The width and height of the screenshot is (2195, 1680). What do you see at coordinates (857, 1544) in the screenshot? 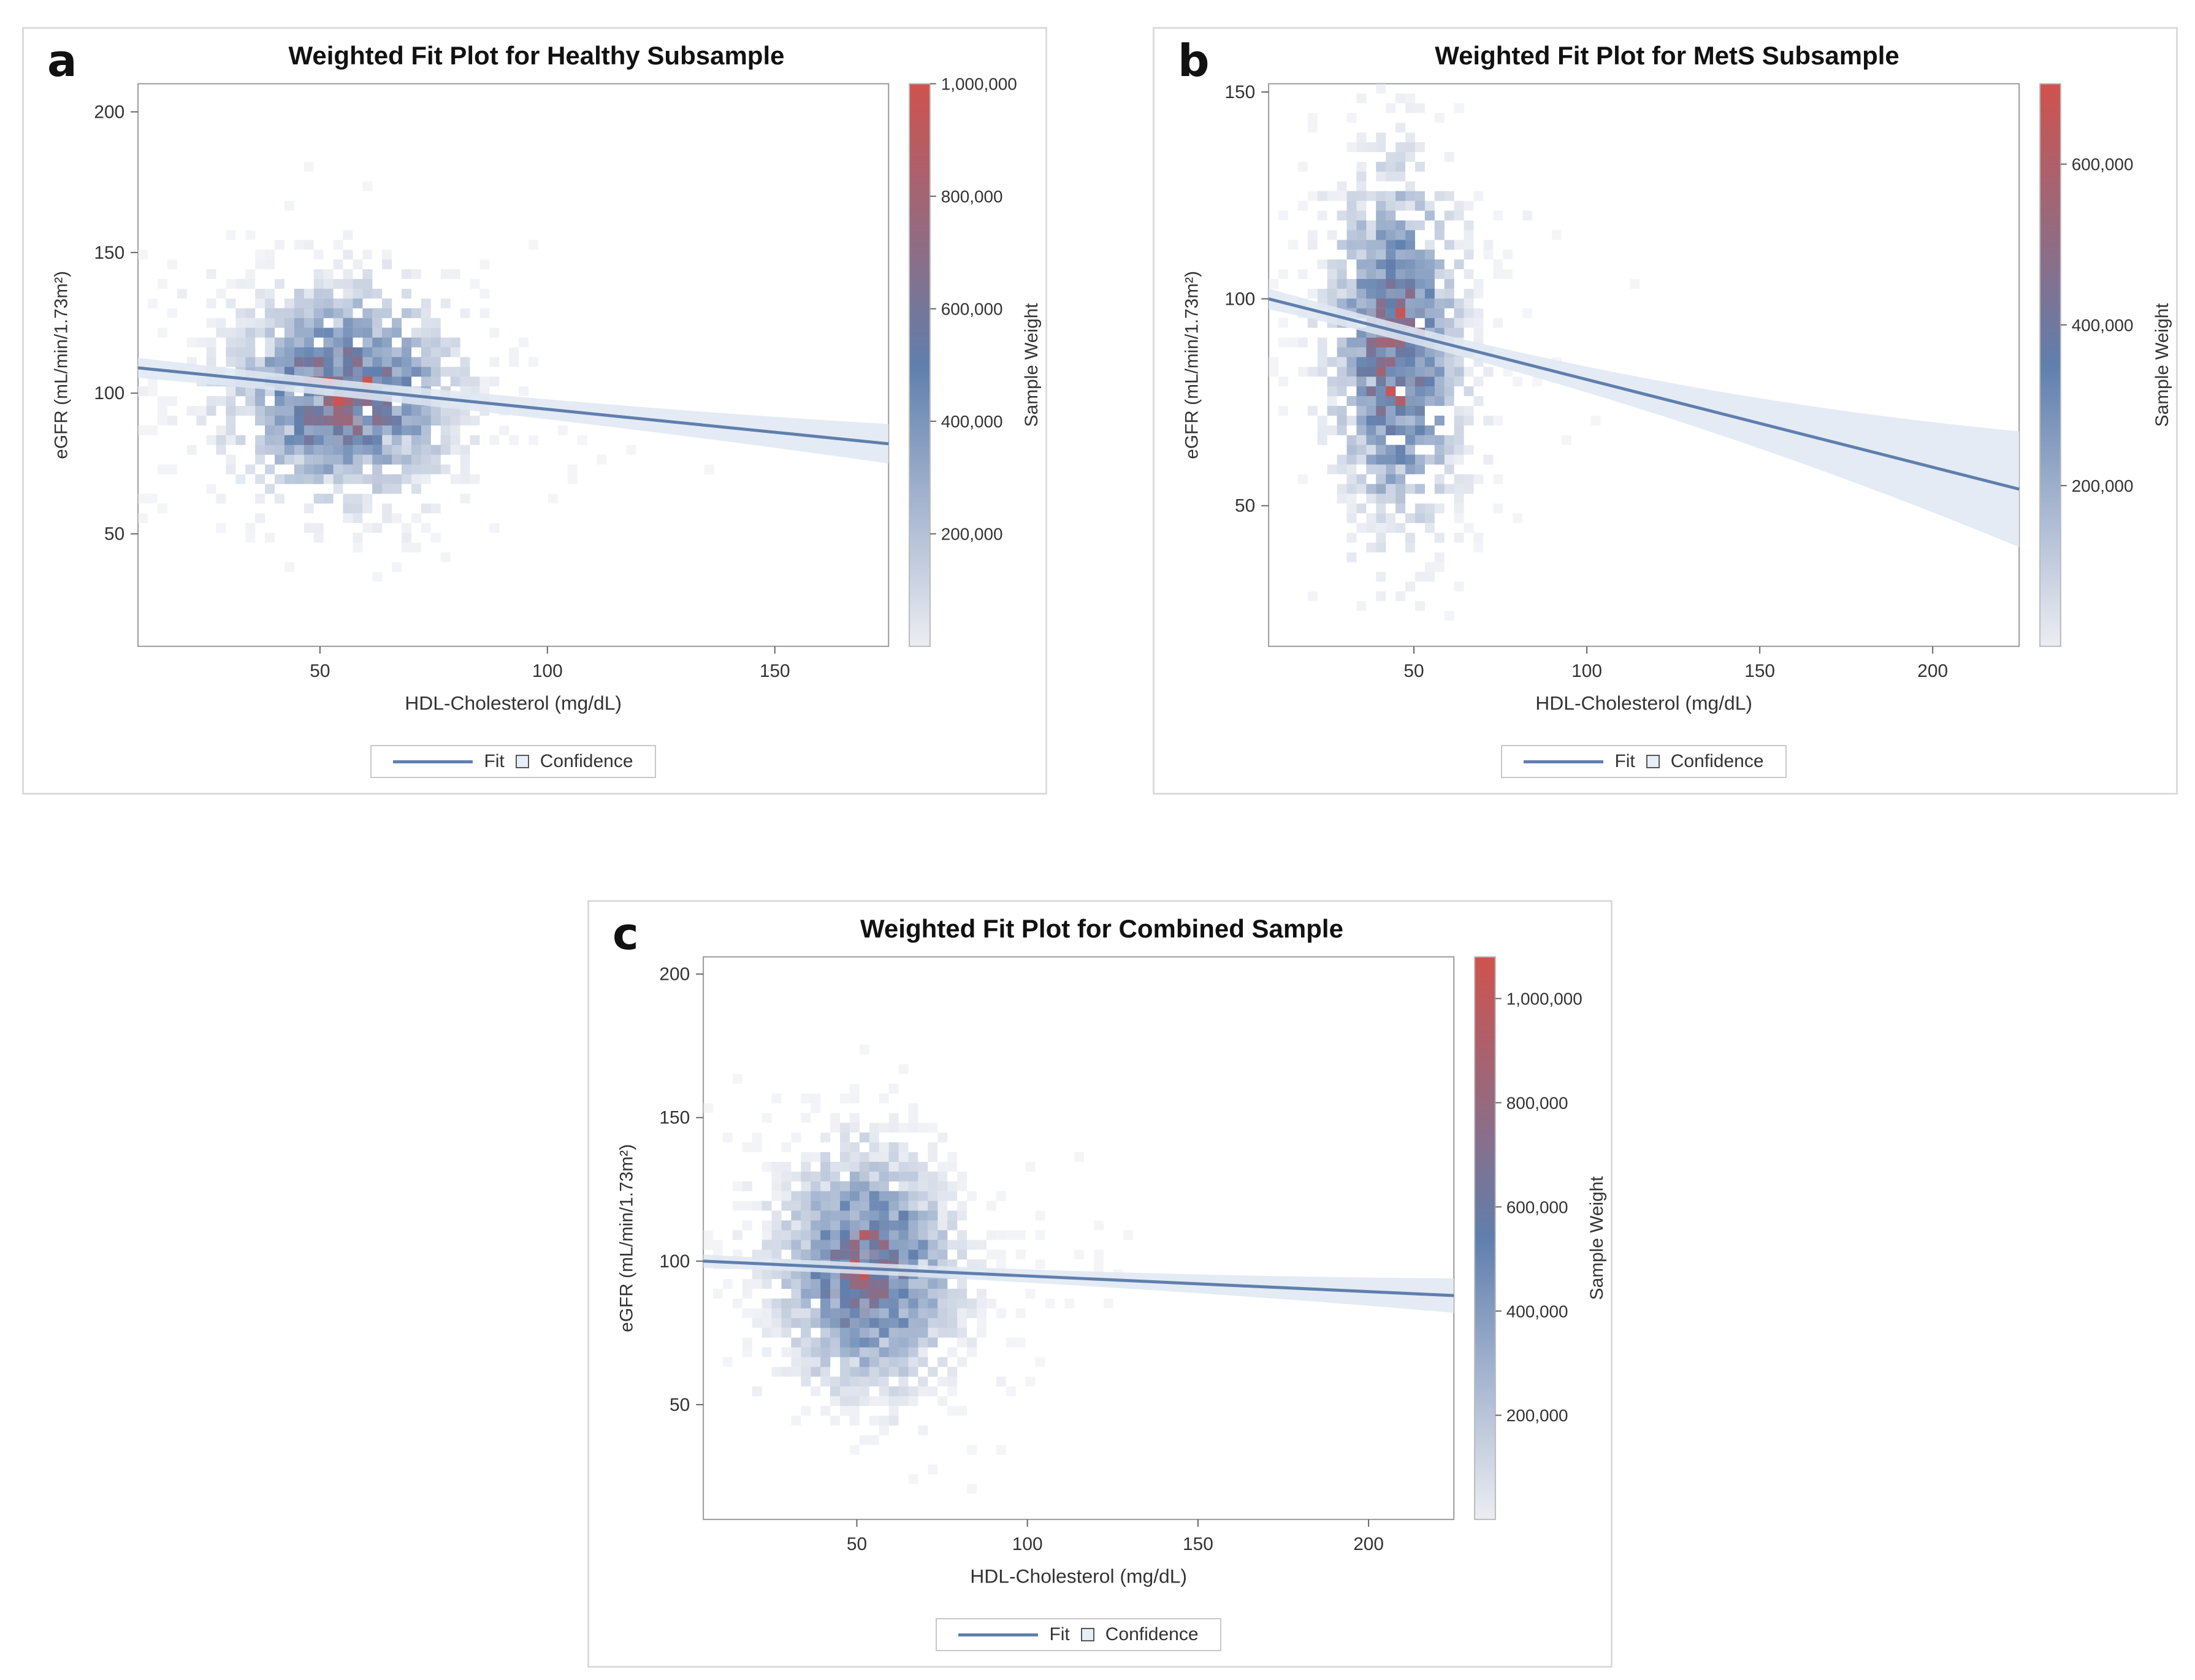
I see `x-tick-label: 50` at bounding box center [857, 1544].